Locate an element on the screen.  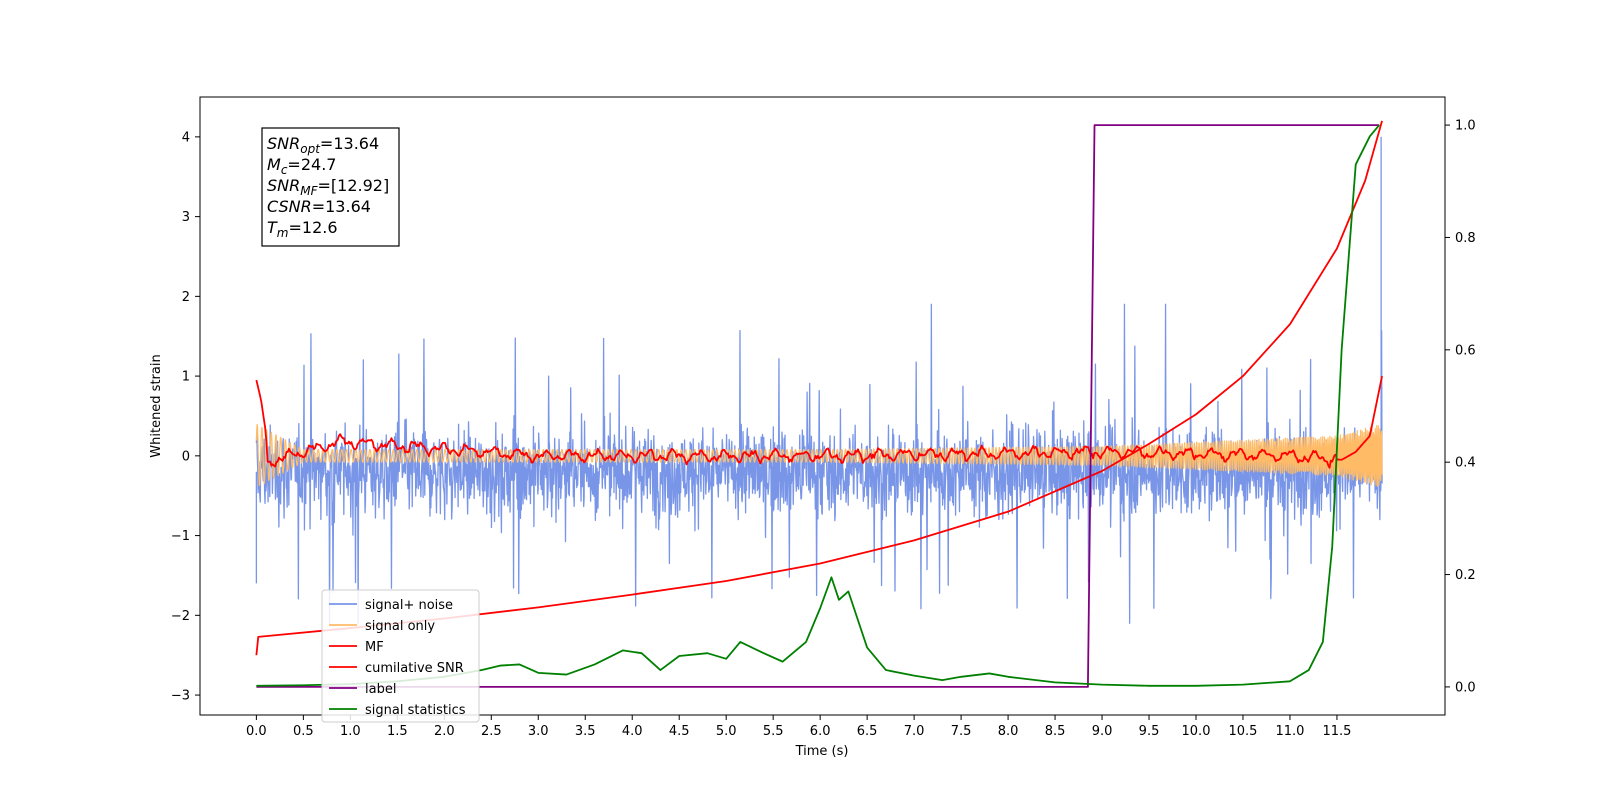
annotation-frame is located at coordinates (330, 187).